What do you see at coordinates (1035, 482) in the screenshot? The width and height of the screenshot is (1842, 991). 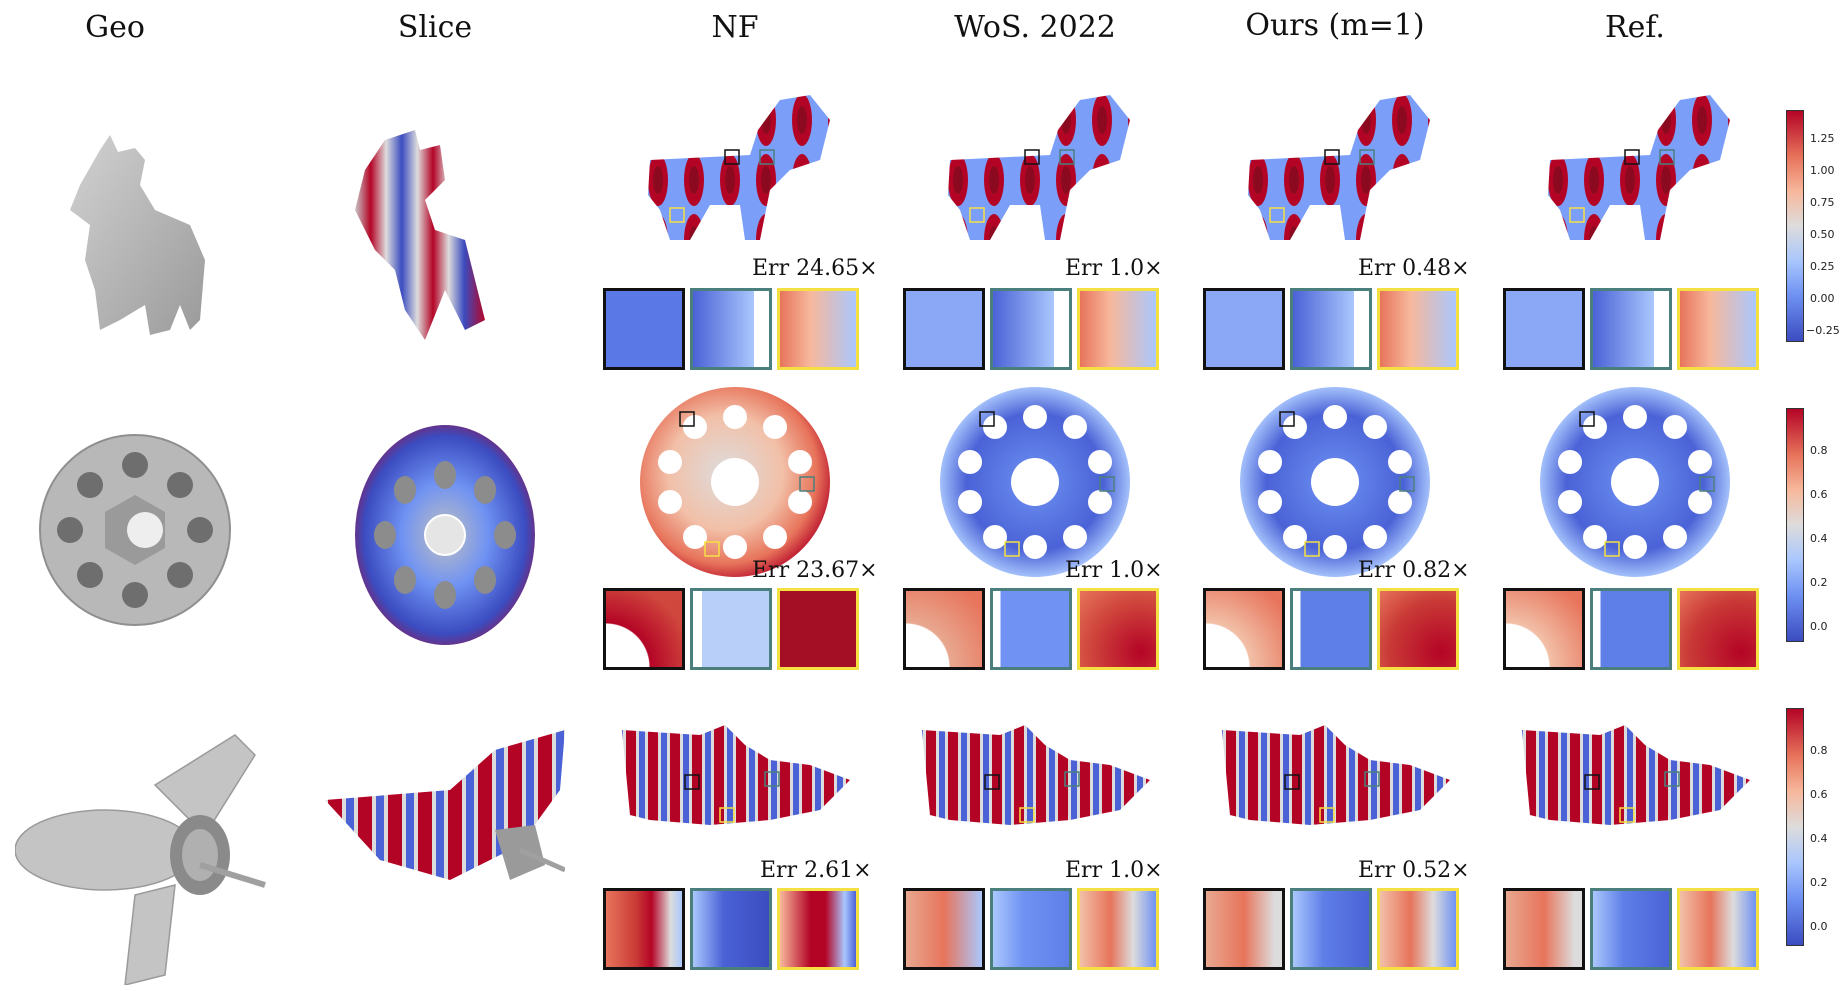 I see `wos-gear-field` at bounding box center [1035, 482].